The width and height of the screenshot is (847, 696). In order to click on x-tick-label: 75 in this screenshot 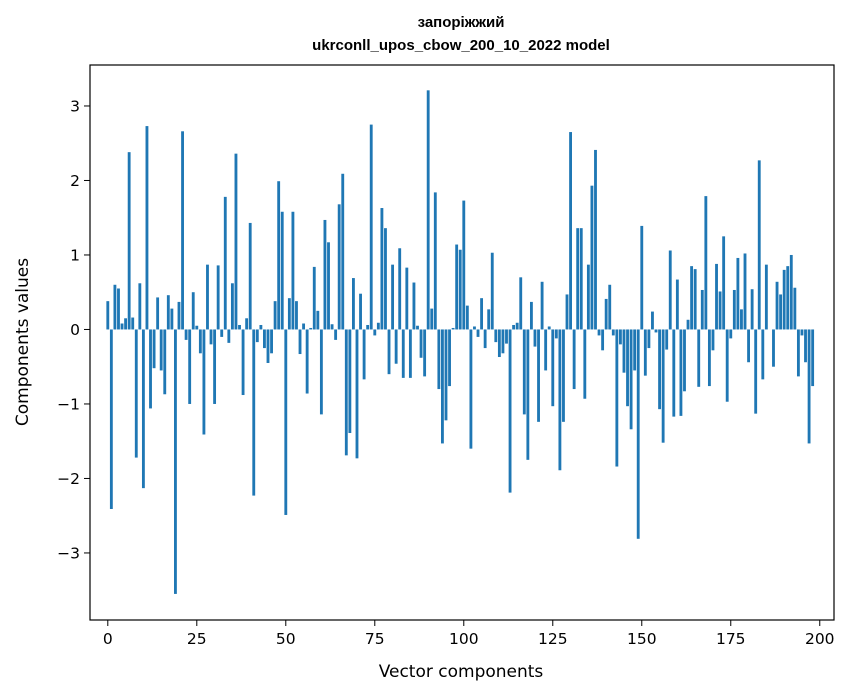, I will do `click(375, 639)`.